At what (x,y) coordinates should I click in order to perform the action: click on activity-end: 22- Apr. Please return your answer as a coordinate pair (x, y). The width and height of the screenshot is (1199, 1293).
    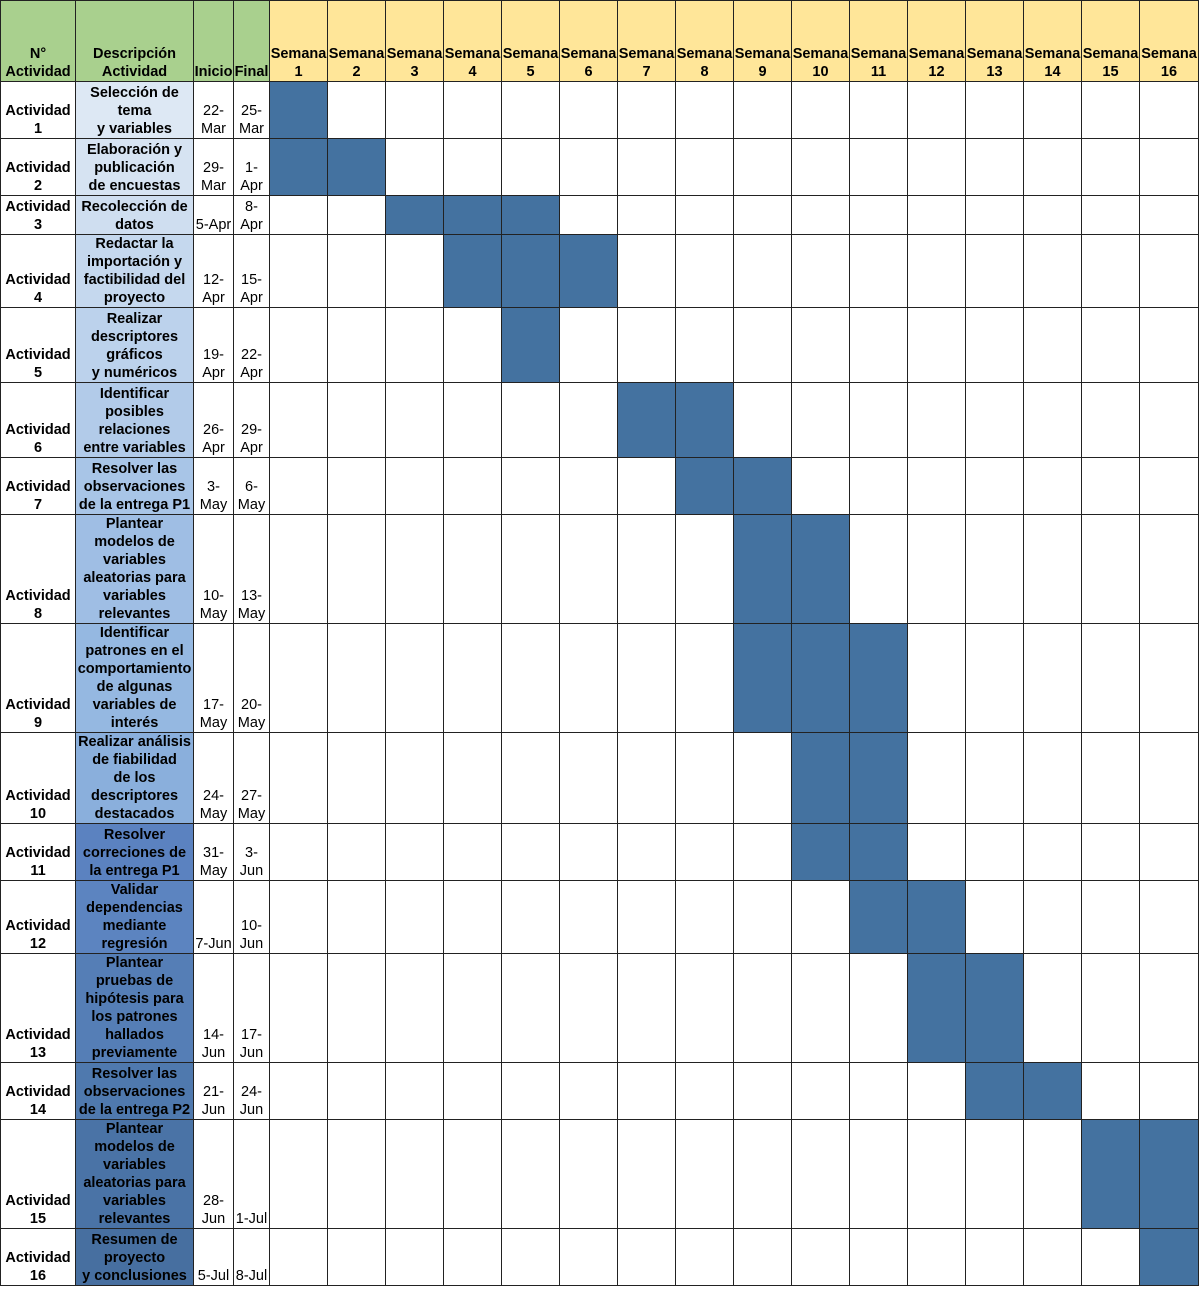
    Looking at the image, I should click on (251, 345).